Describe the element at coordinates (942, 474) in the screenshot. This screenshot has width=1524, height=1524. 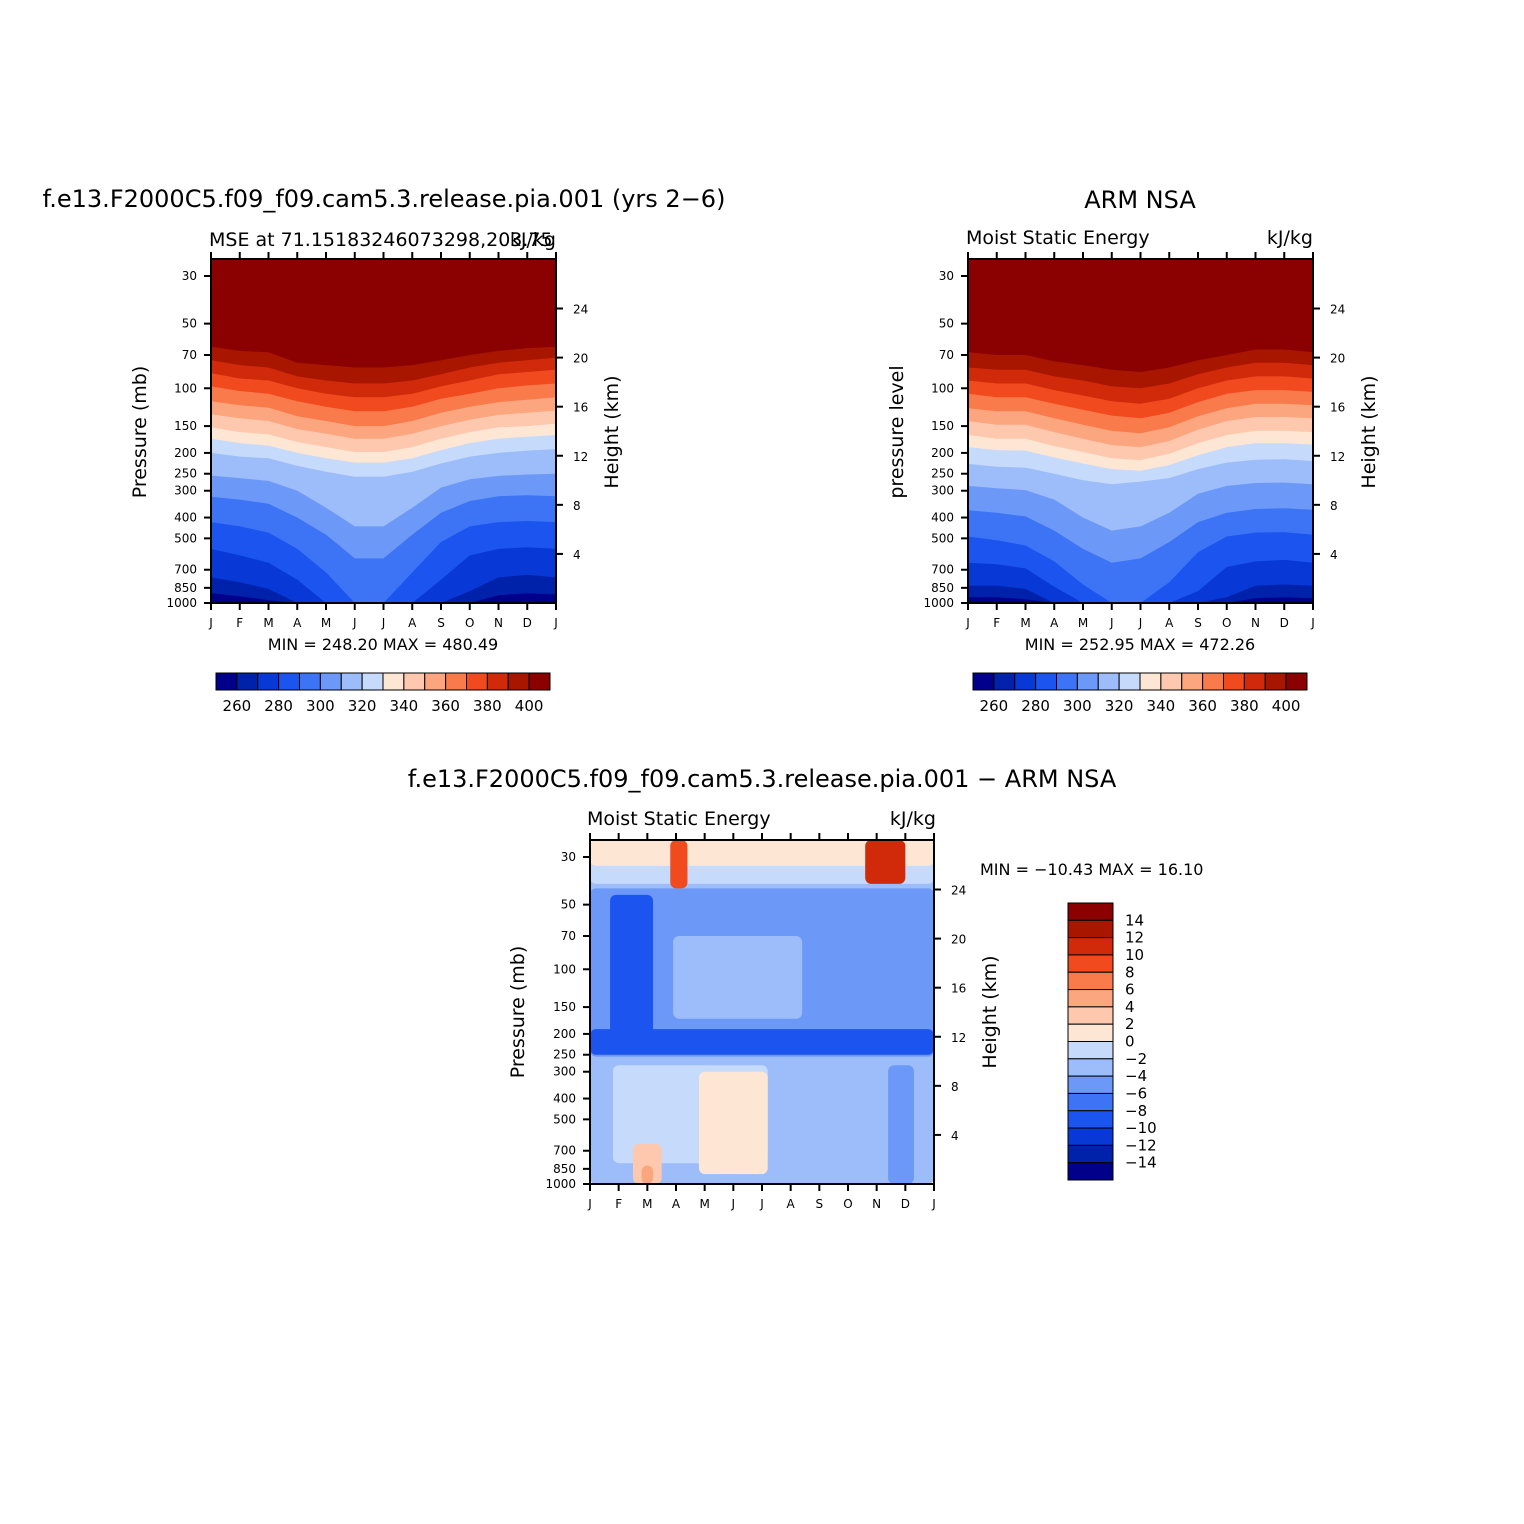
I see `y-tick-label: 250` at that location.